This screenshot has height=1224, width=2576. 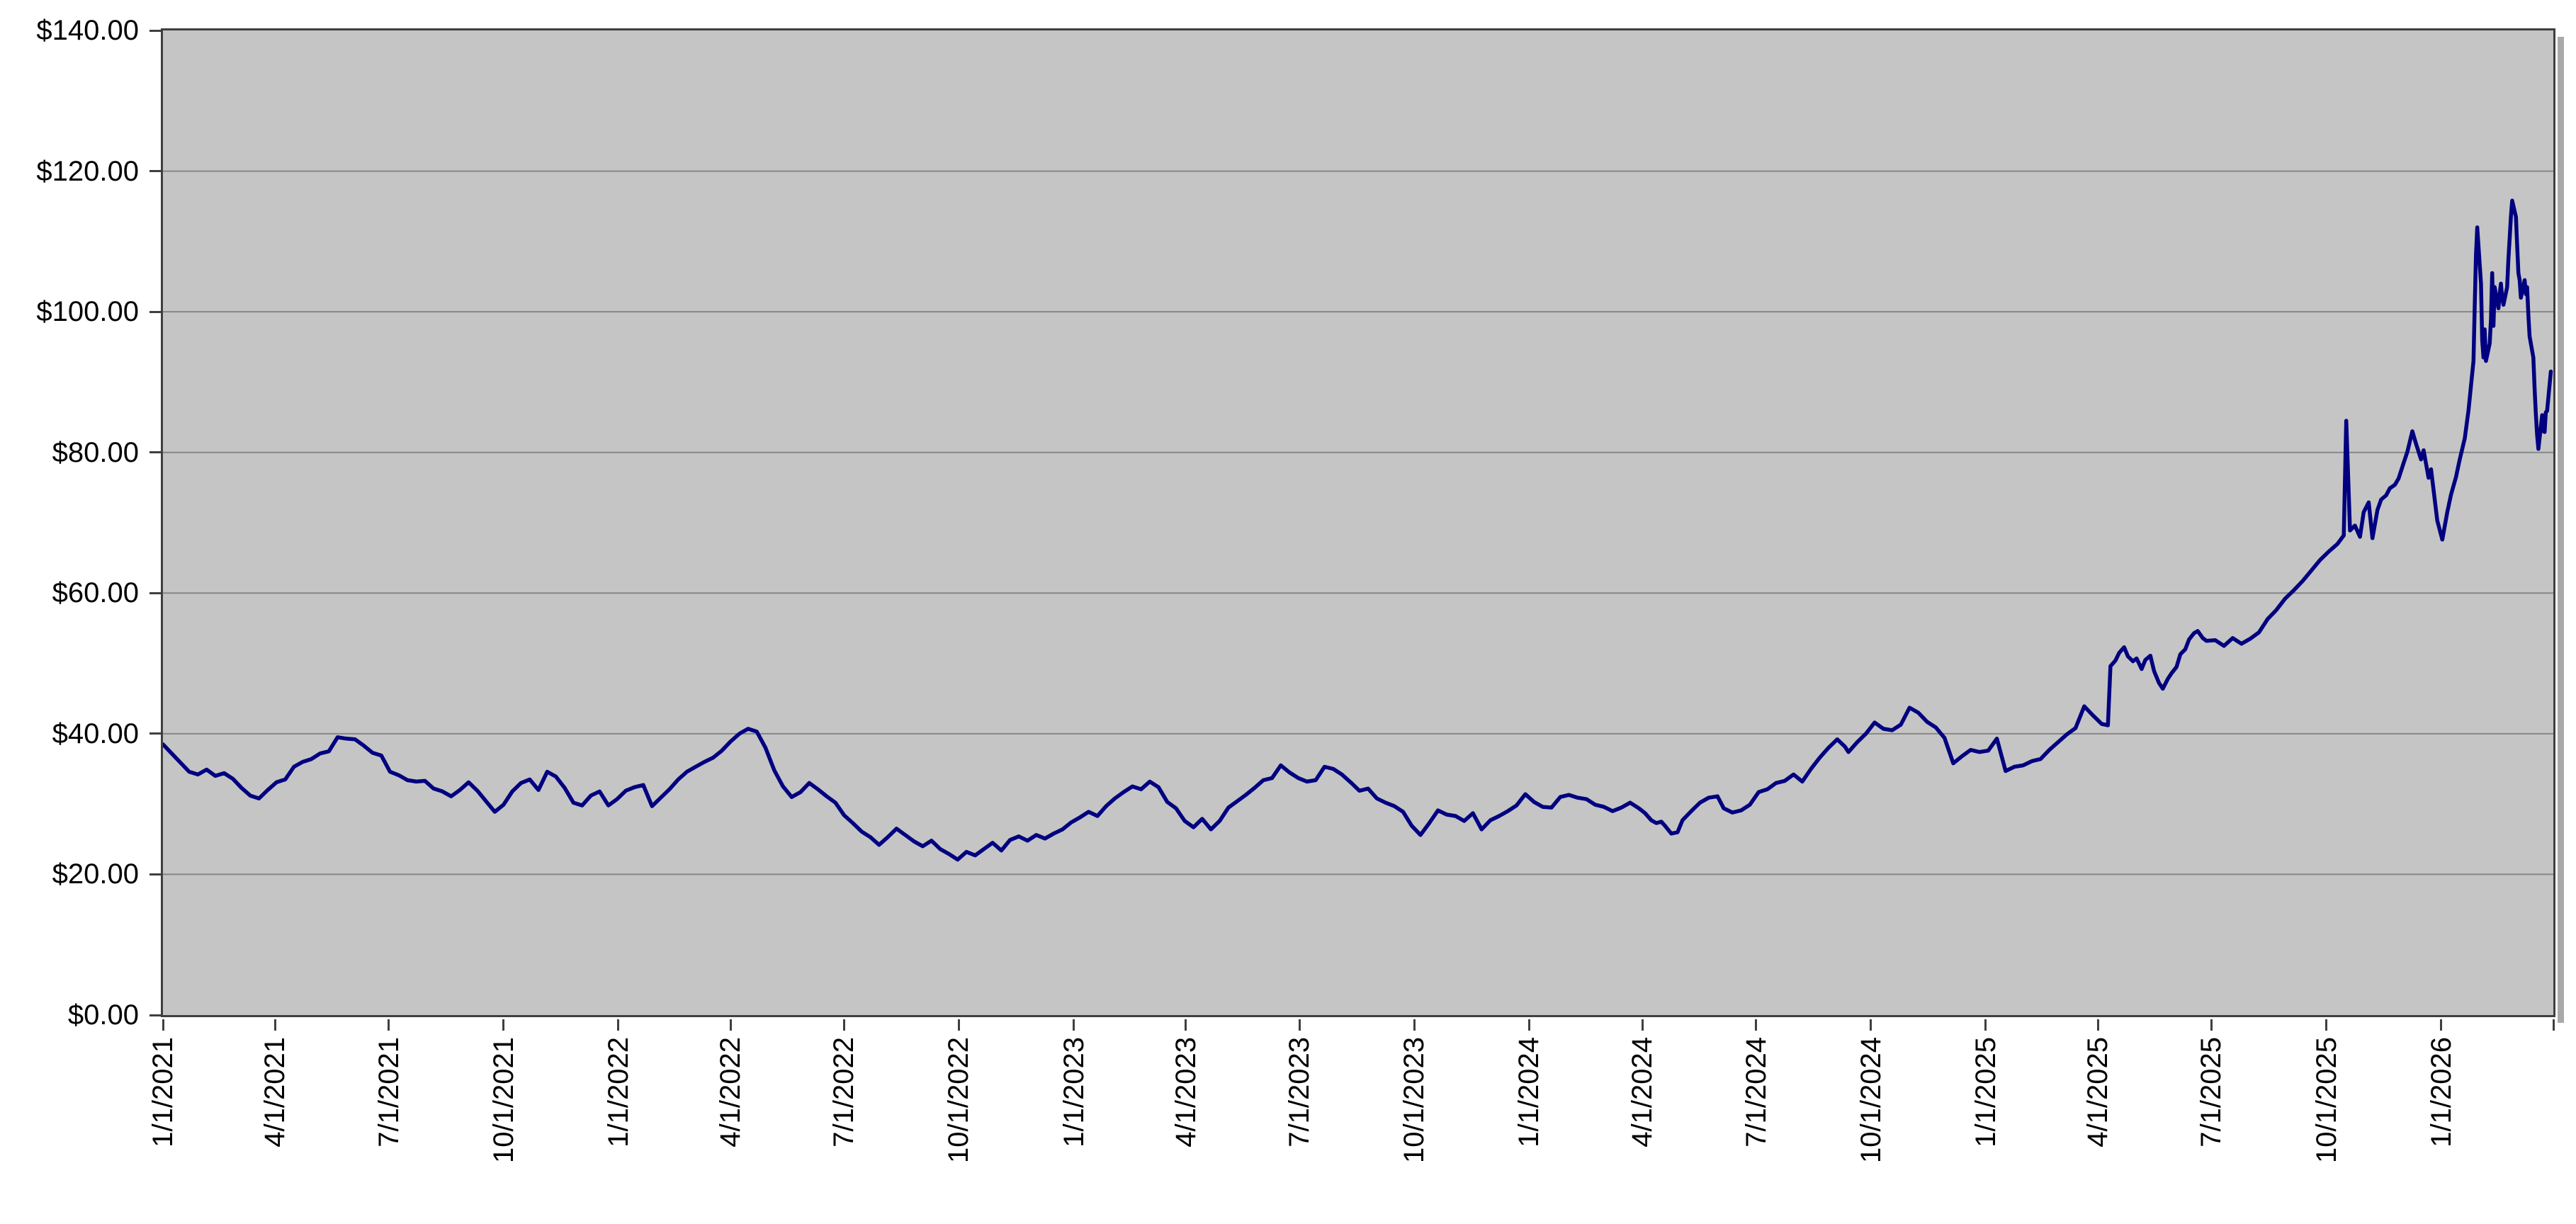 I want to click on x-axis-label: 1/1/2023, so click(x=1074, y=1093).